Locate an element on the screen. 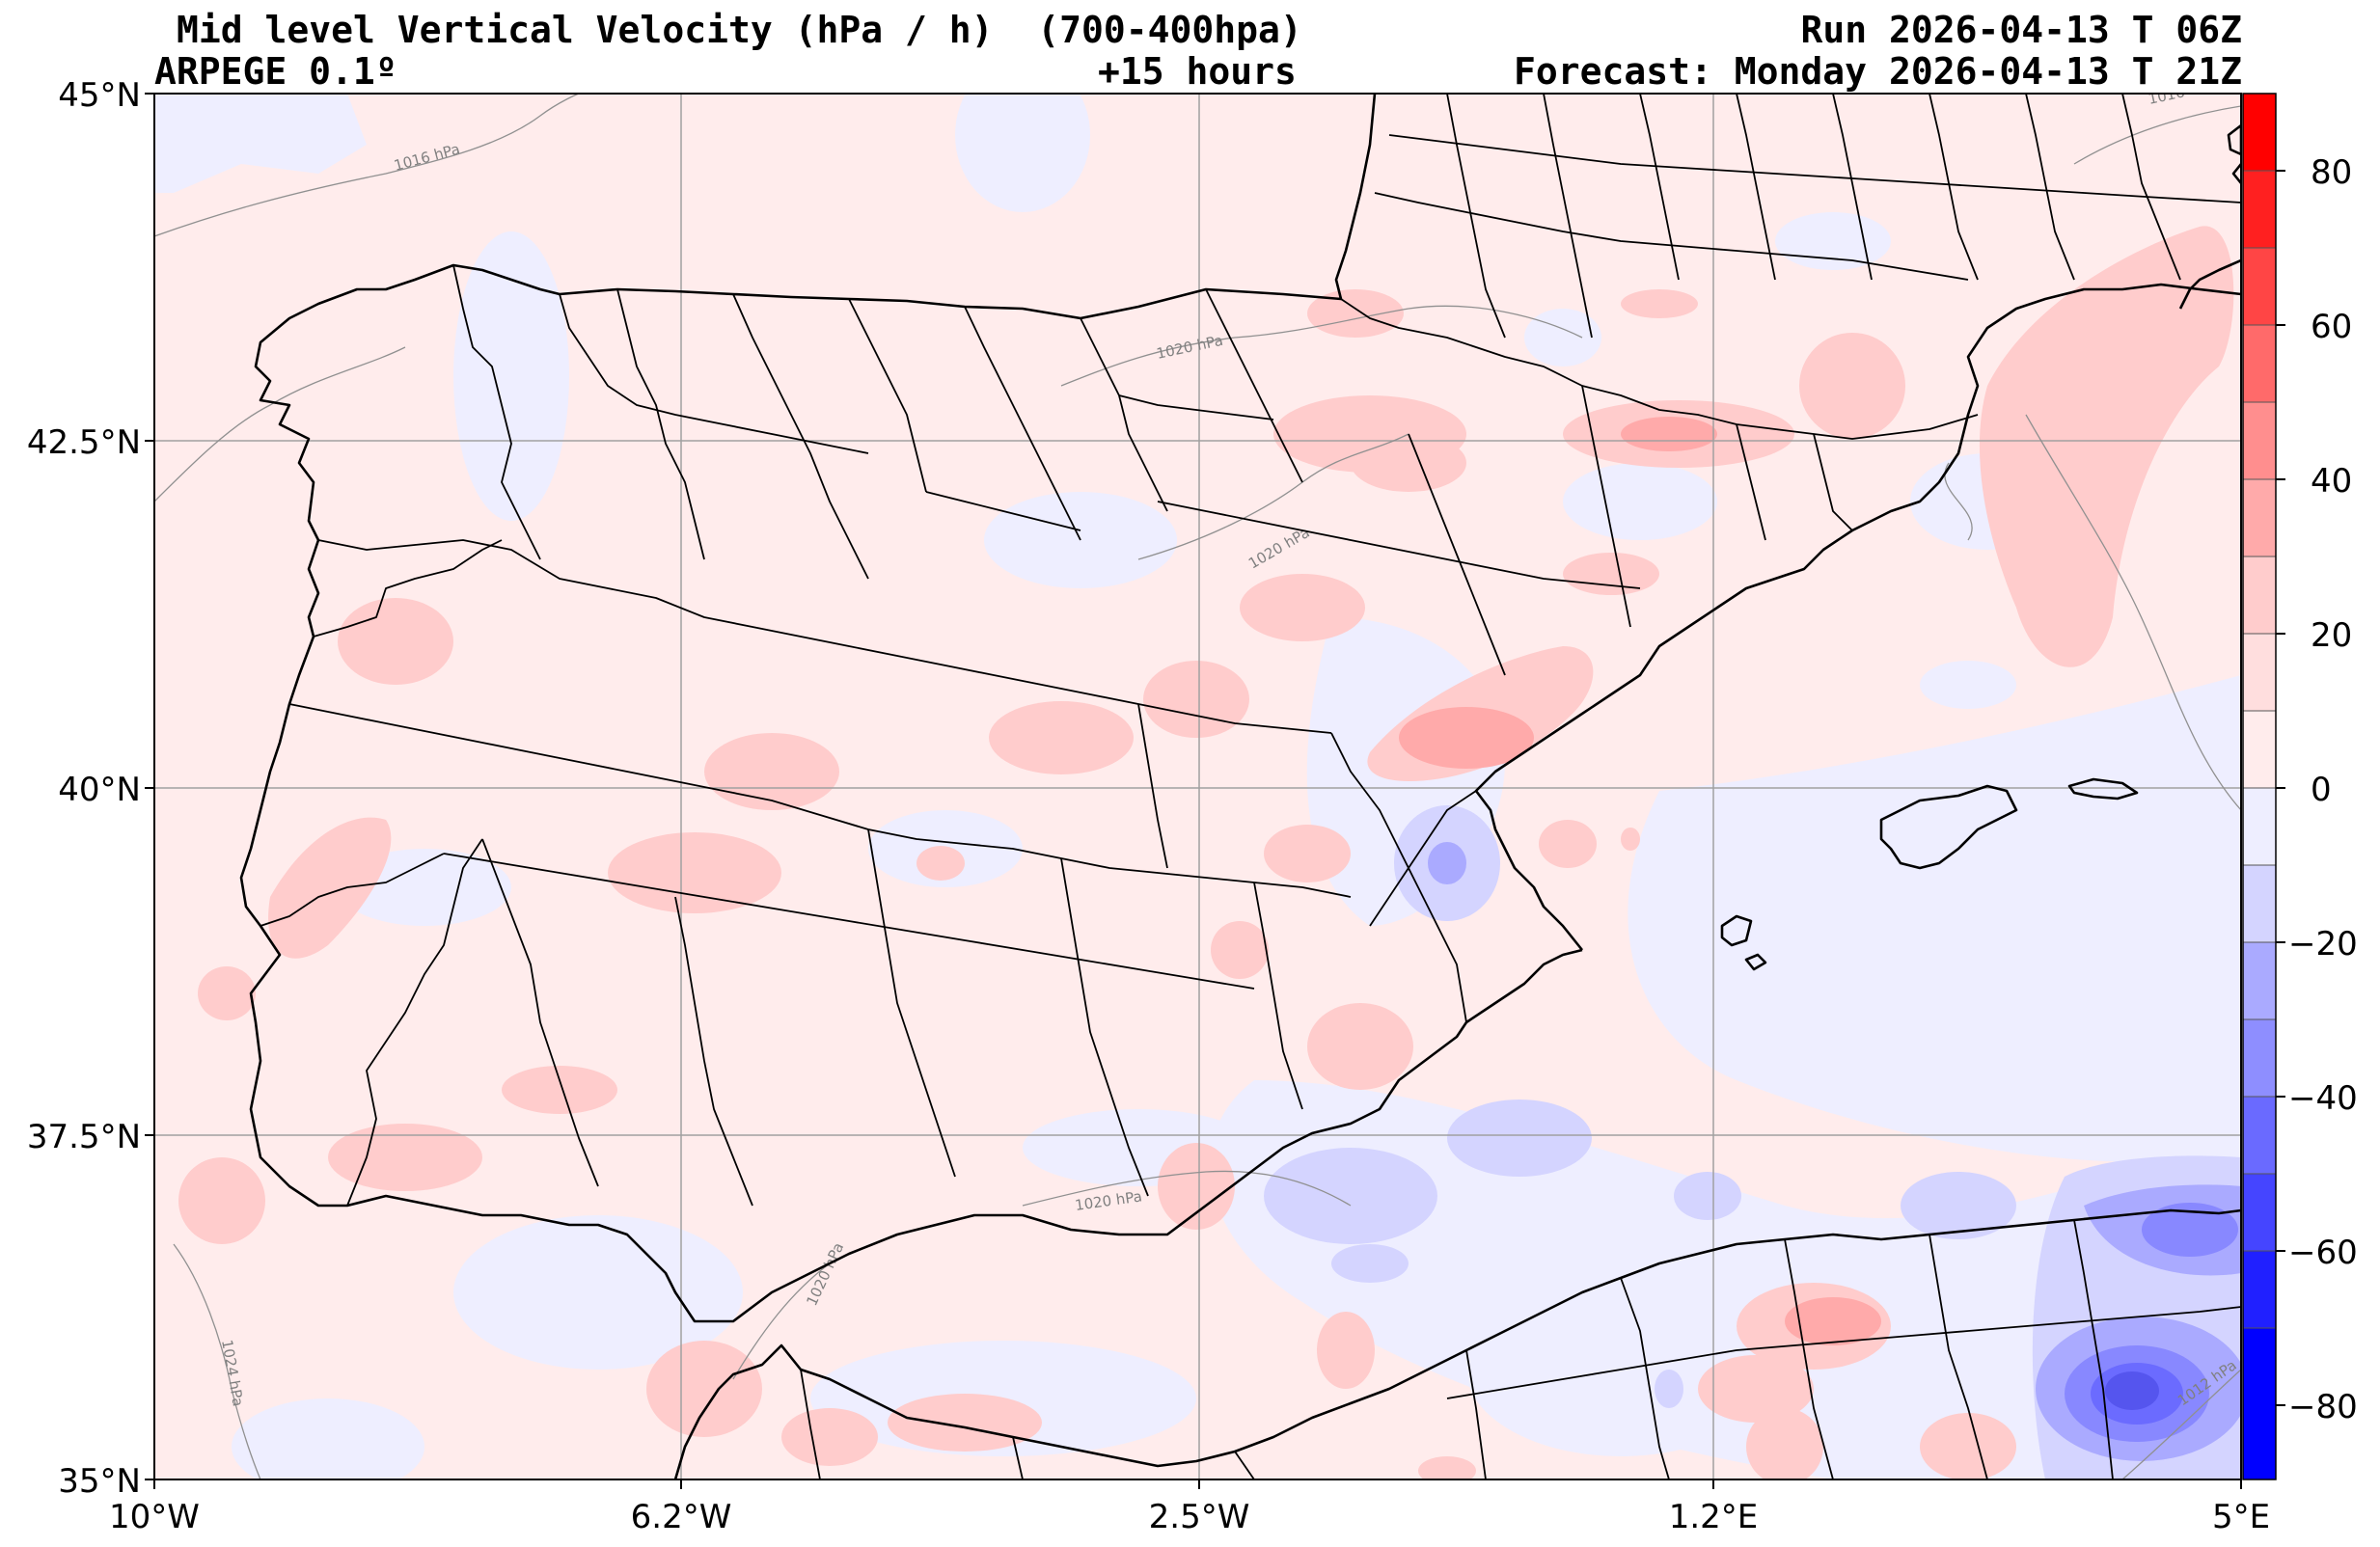 Image resolution: width=2380 pixels, height=1547 pixels. colorbar-label-neg40: −40 is located at coordinates (2323, 1098).